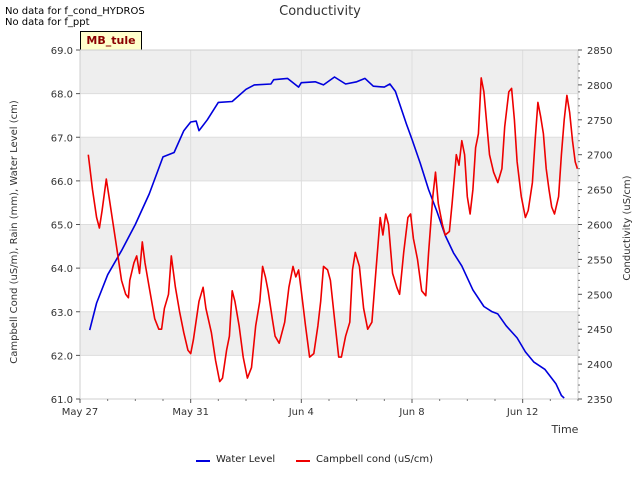 This screenshot has width=640, height=480. I want to click on y-tick-label-left: 67.0, so click(62, 138).